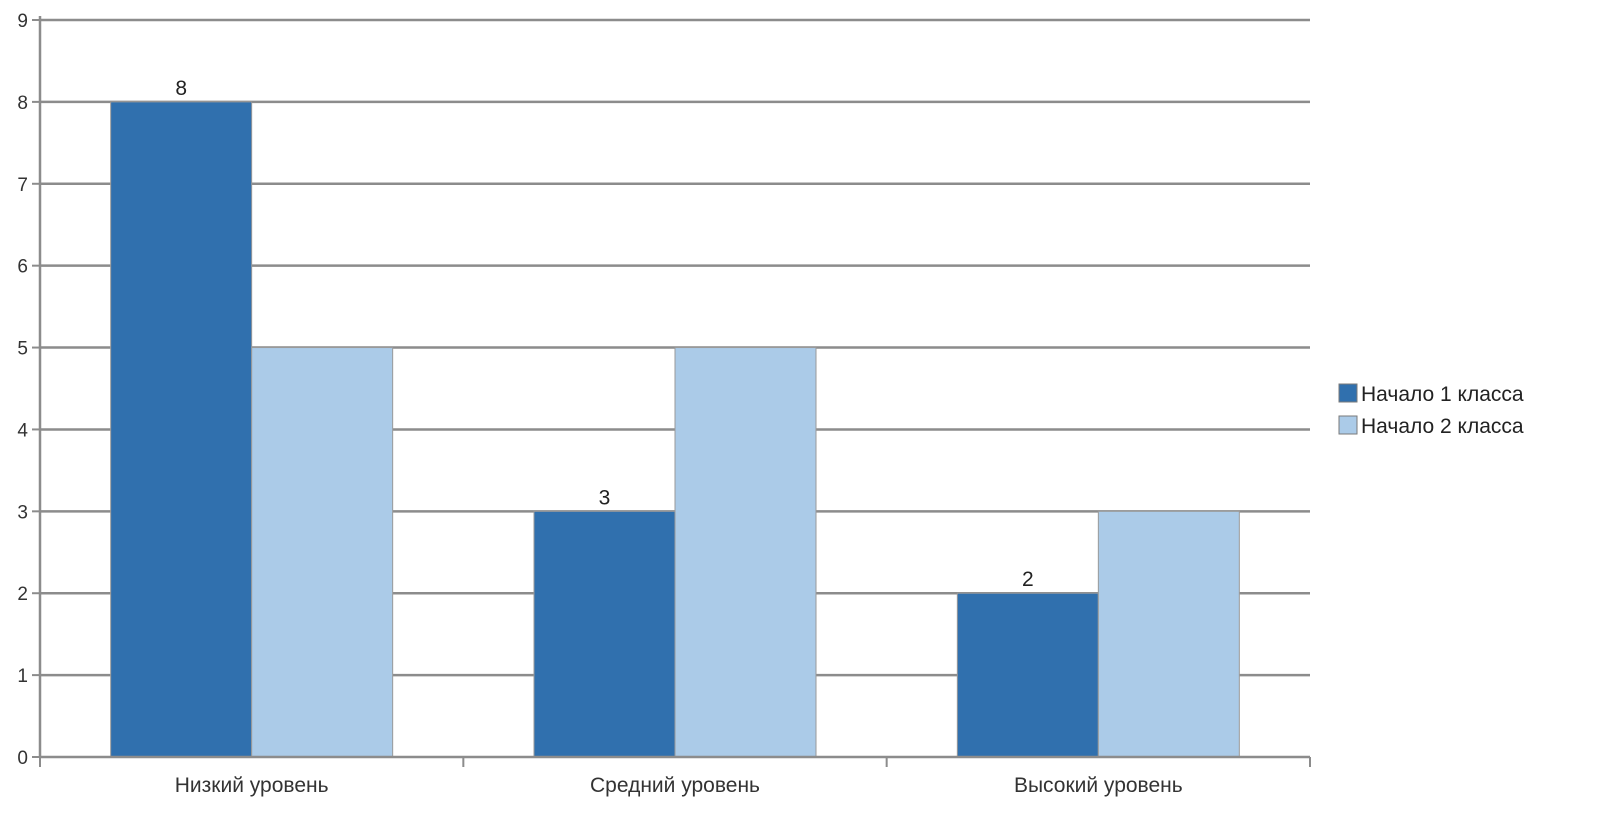  What do you see at coordinates (22, 185) in the screenshot?
I see `y-tick-label: 7` at bounding box center [22, 185].